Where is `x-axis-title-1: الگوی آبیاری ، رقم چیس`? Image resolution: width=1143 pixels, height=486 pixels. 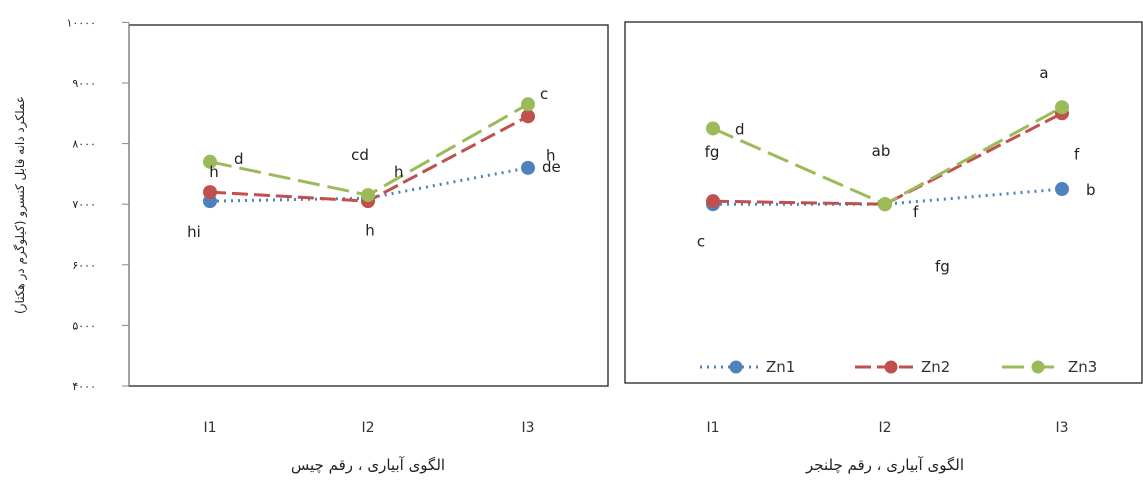 x-axis-title-1: الگوی آبیاری ، رقم چیس is located at coordinates (368, 465).